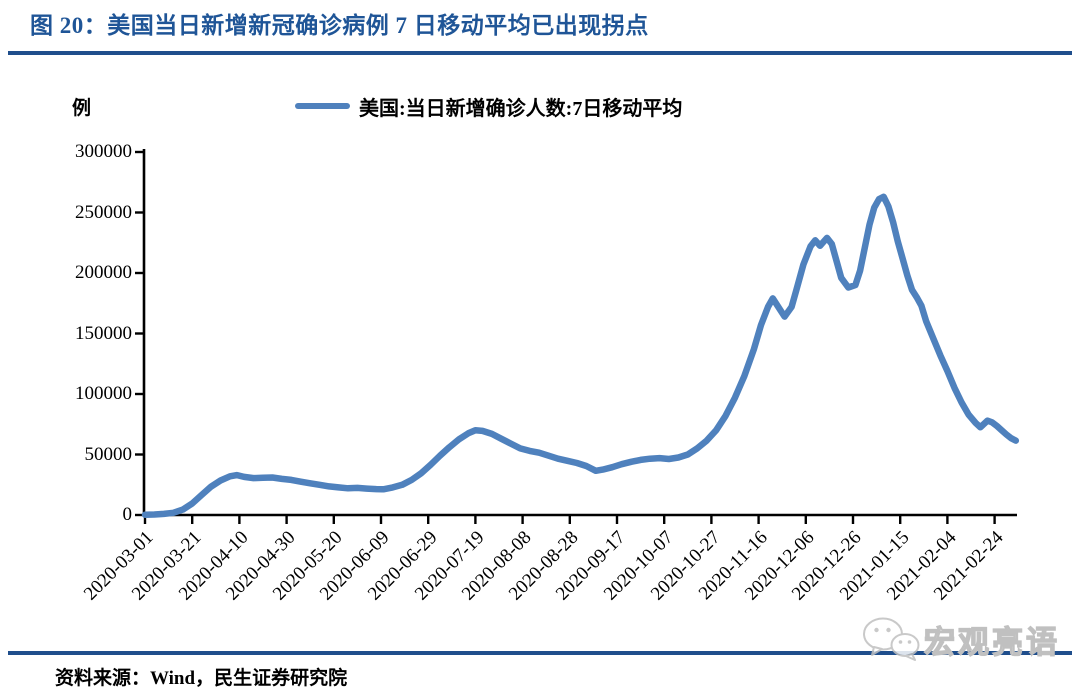  What do you see at coordinates (103, 212) in the screenshot?
I see `y-axis-tick-label: 250000` at bounding box center [103, 212].